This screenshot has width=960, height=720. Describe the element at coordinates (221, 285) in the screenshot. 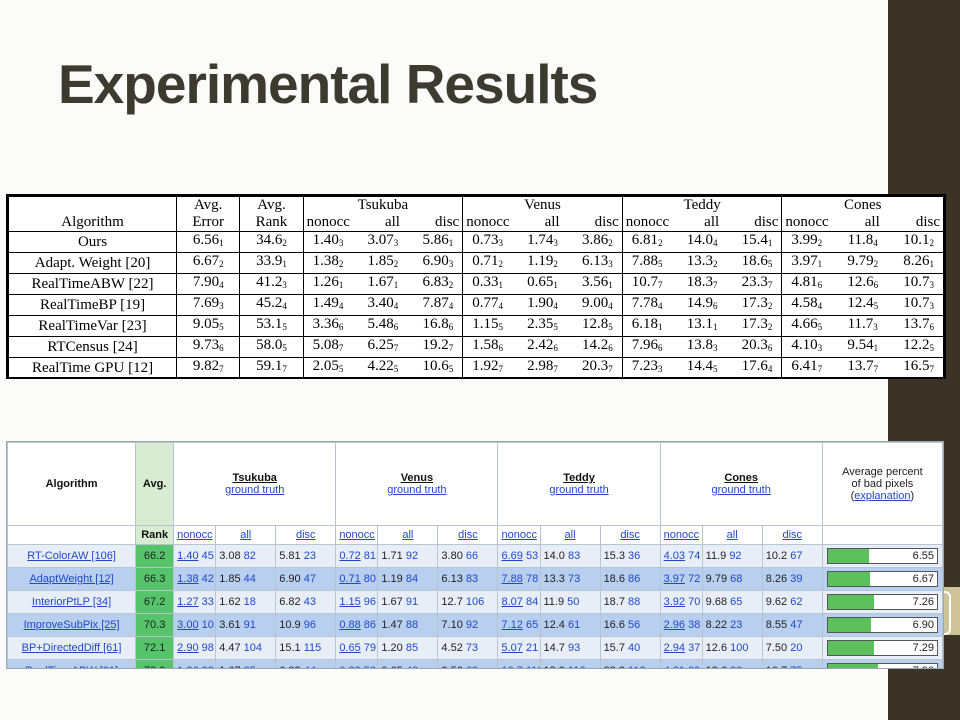

I see `avg-error-value-rank: 4` at that location.